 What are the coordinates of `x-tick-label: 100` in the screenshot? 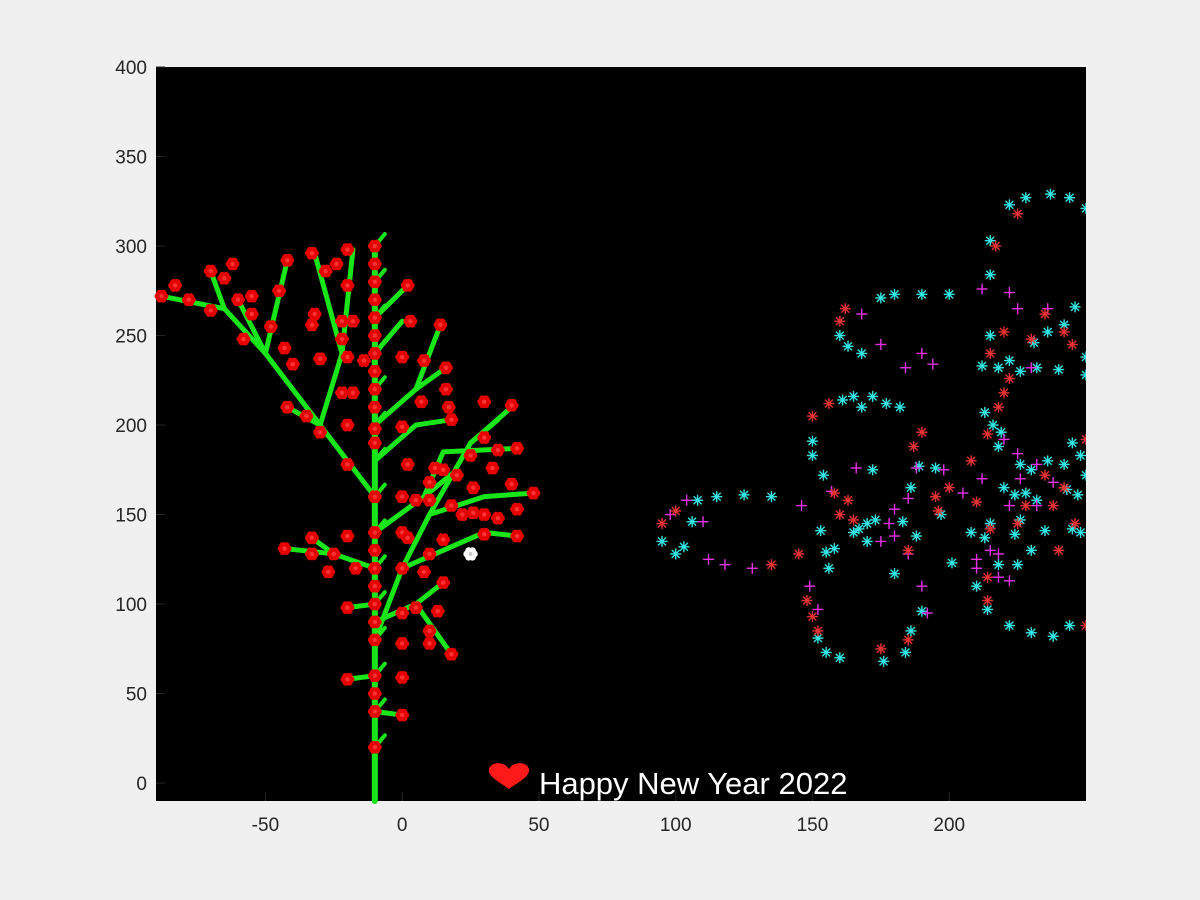 It's located at (676, 825).